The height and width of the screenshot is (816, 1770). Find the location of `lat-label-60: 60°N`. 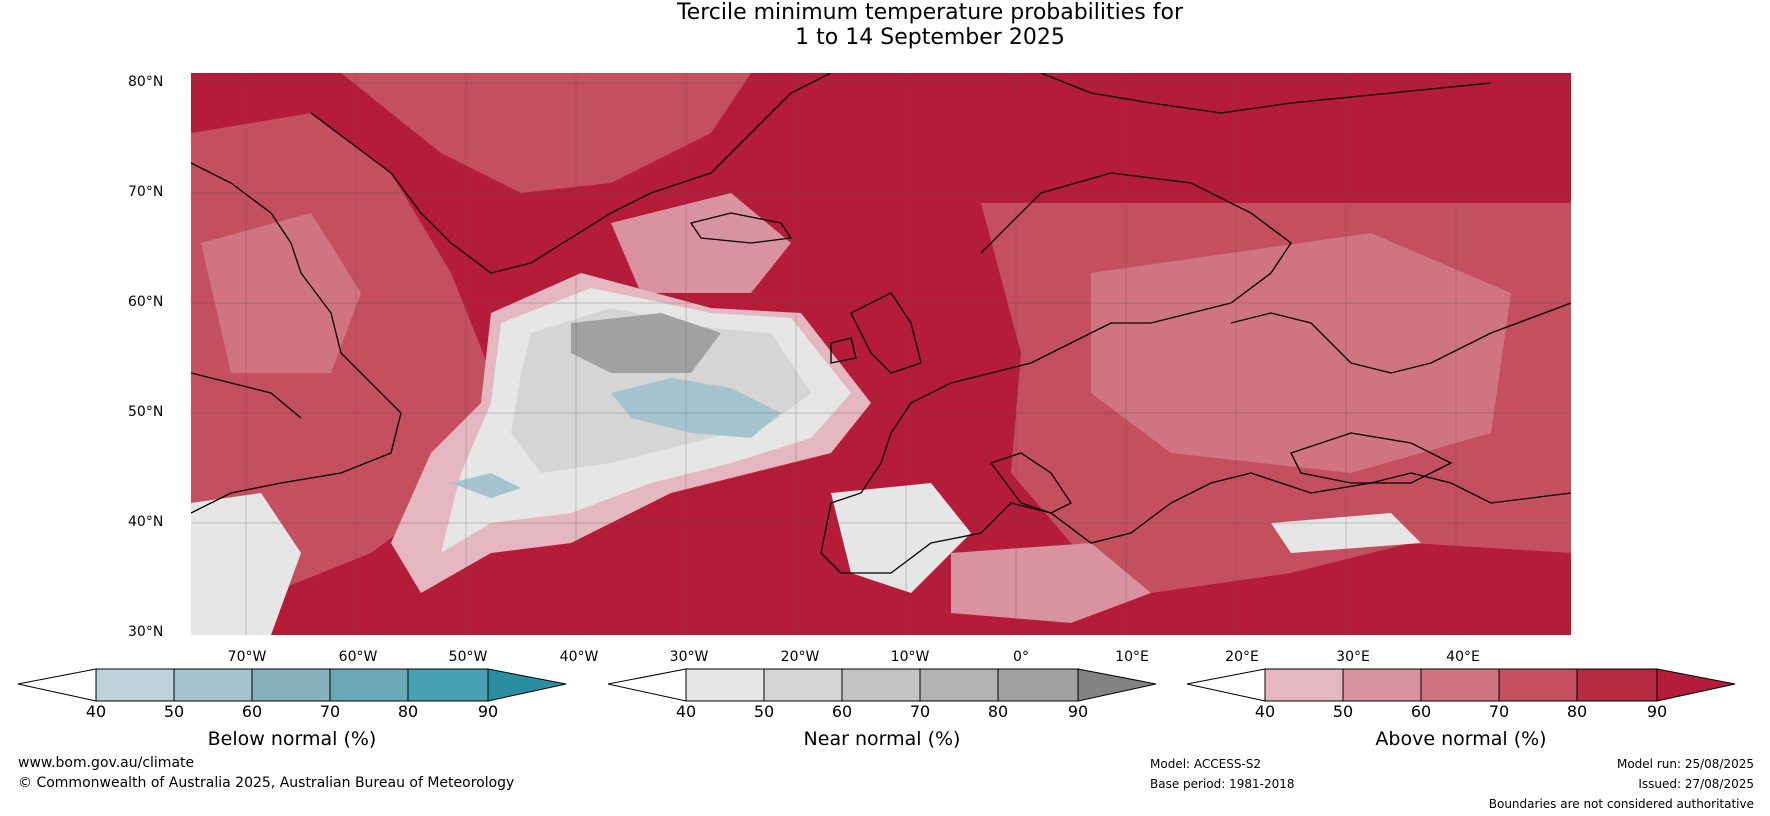

lat-label-60: 60°N is located at coordinates (146, 302).